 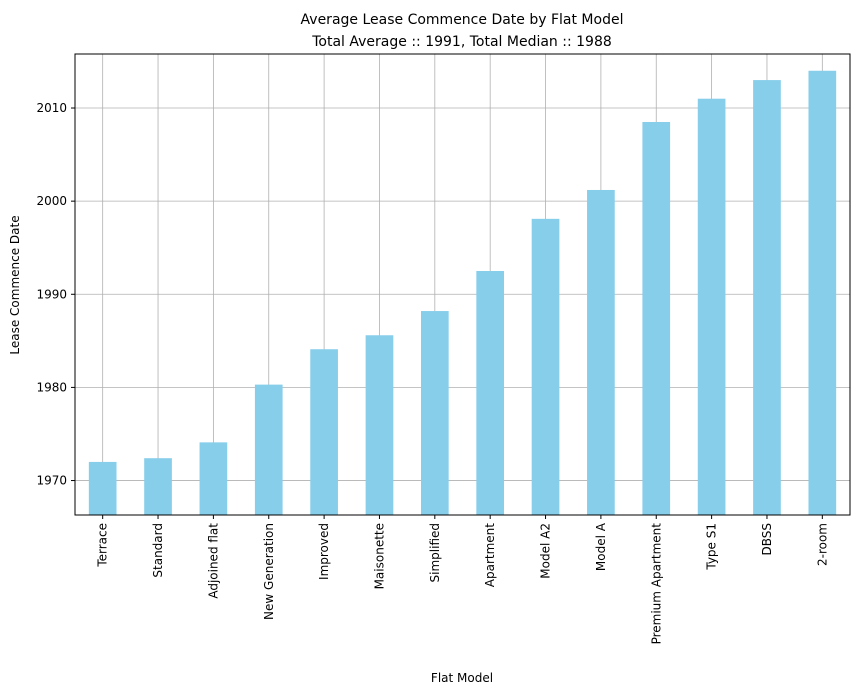 I want to click on x-axis-label: Flat Model, so click(x=462, y=678).